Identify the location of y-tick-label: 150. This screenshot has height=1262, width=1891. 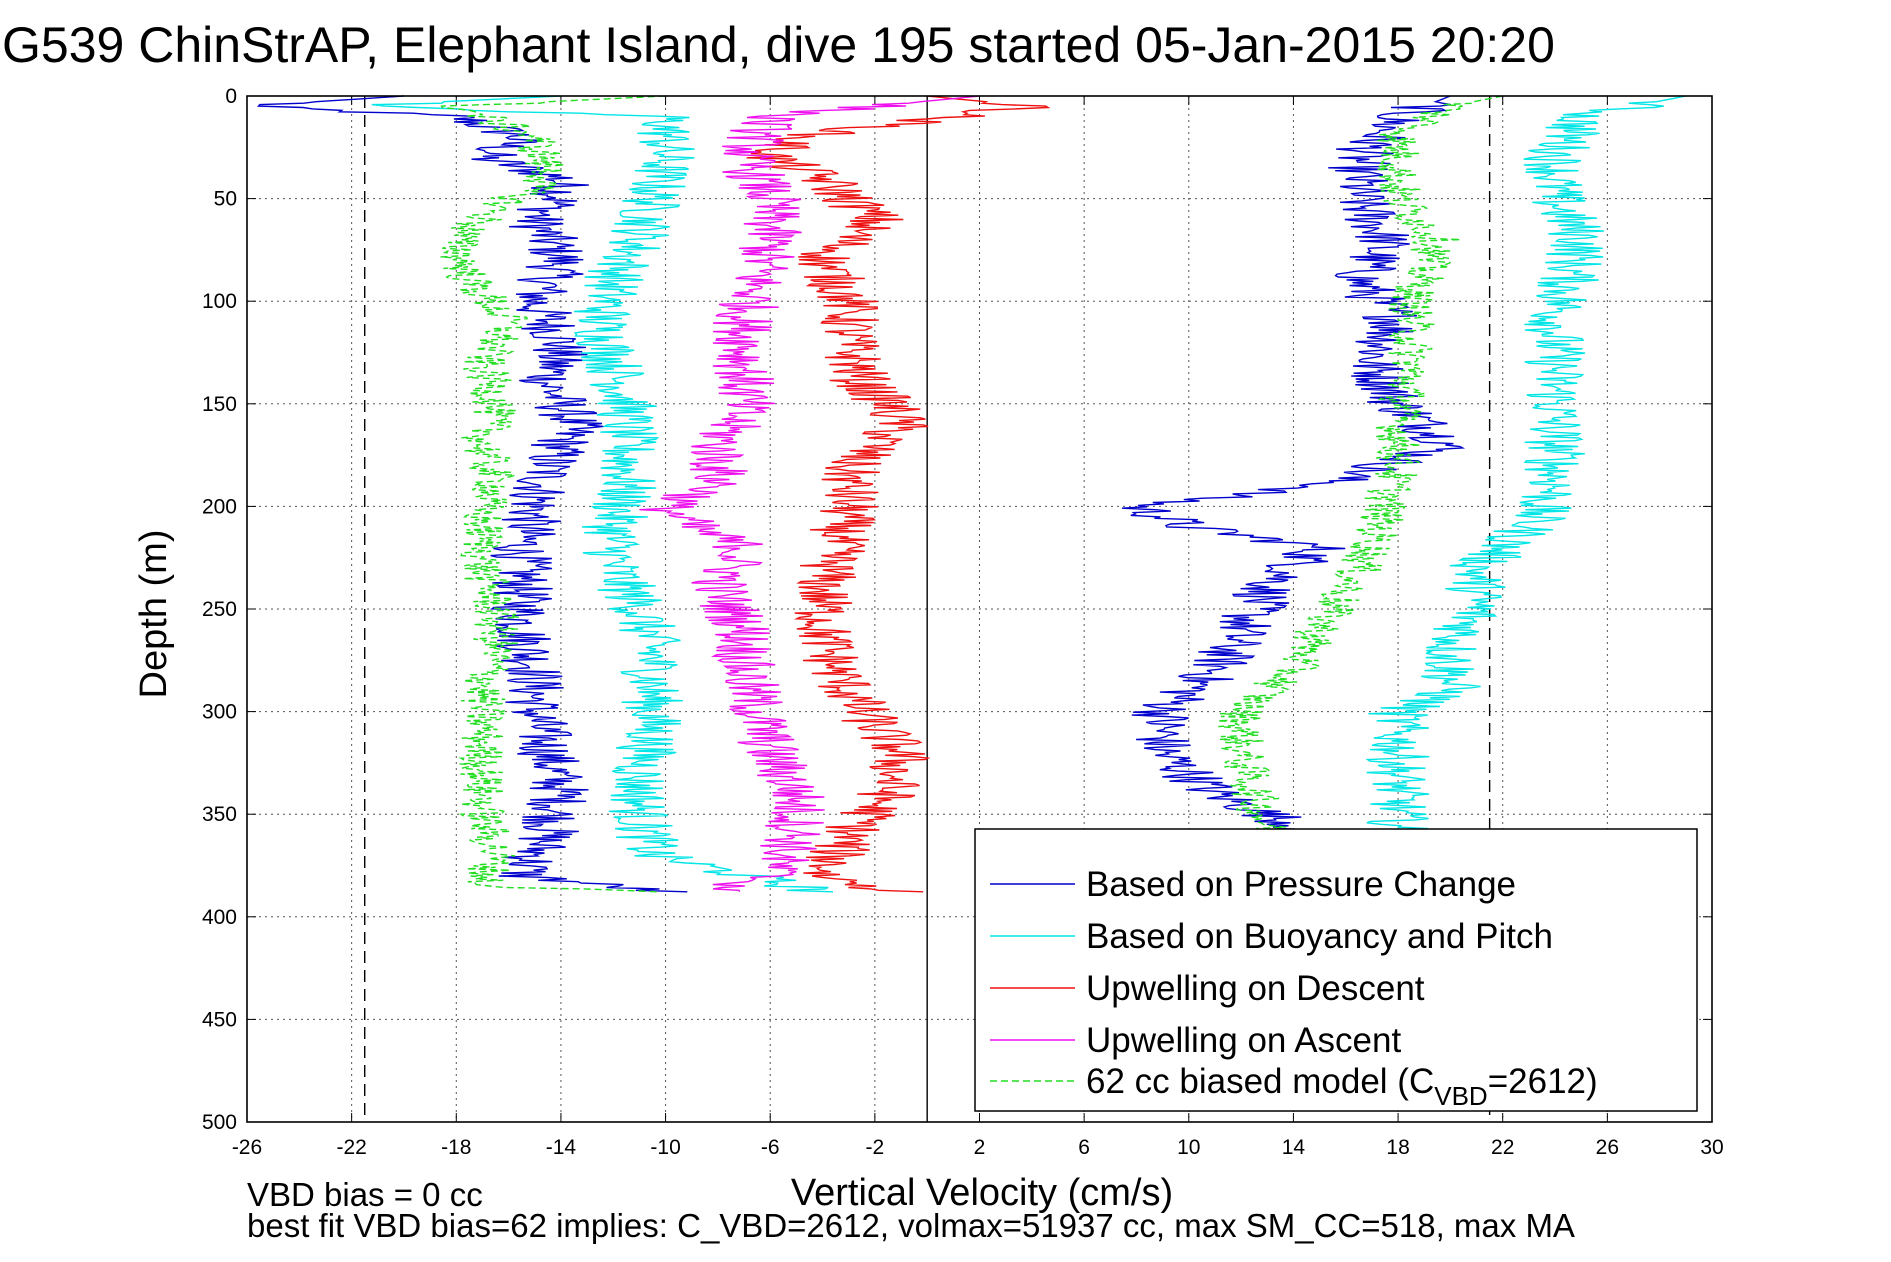
(219, 404).